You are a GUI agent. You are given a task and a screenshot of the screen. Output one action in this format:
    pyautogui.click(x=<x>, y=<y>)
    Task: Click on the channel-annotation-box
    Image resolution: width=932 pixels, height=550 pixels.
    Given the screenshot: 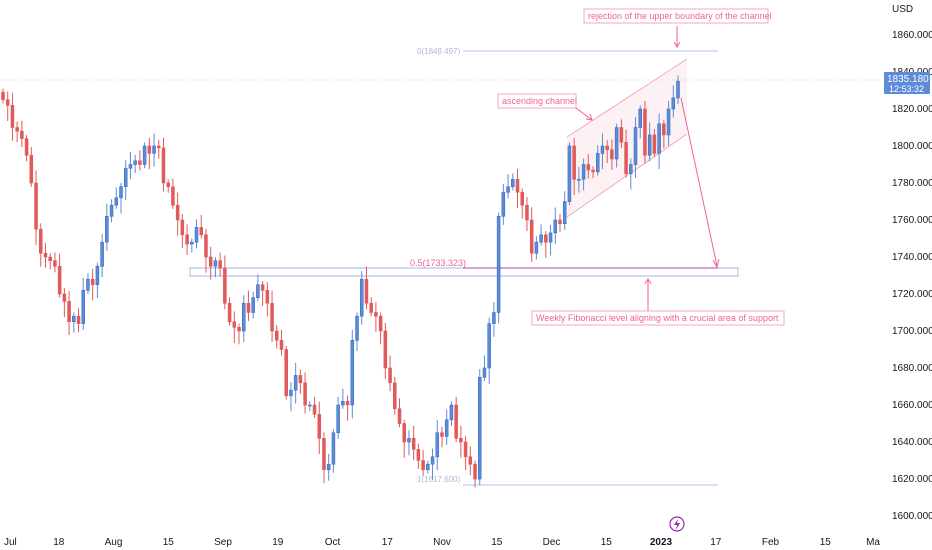 What is the action you would take?
    pyautogui.click(x=537, y=101)
    